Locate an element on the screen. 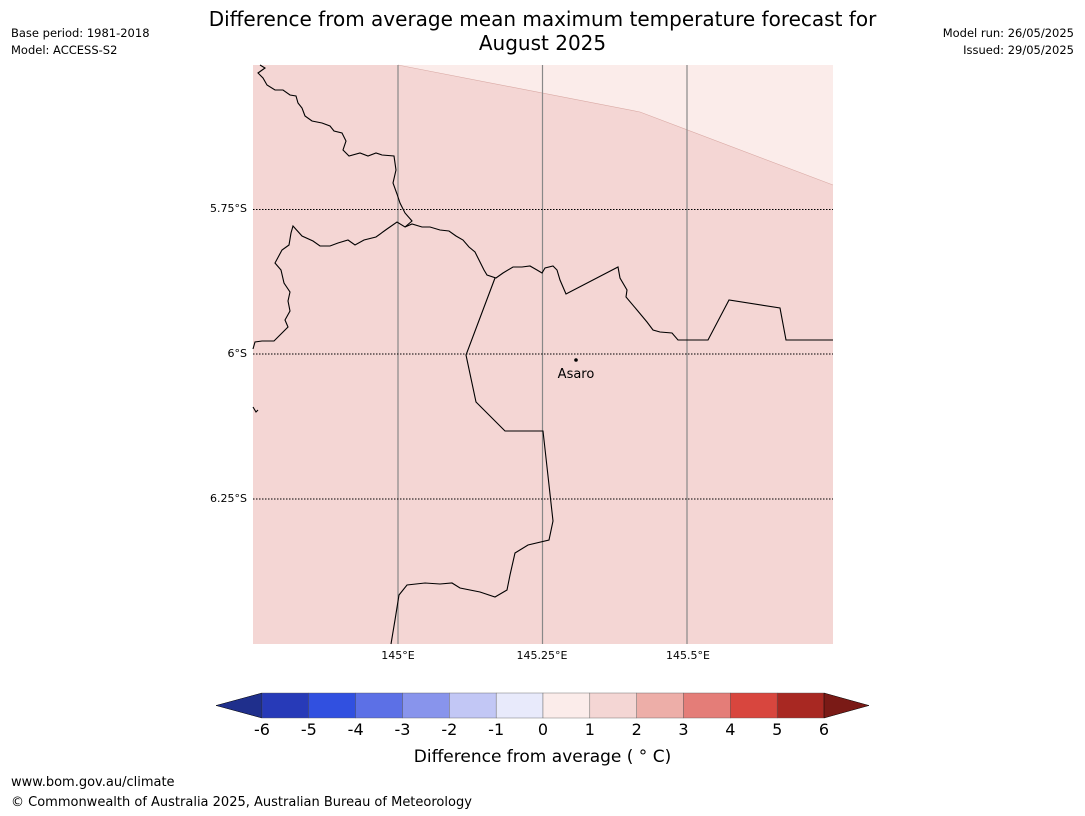  border-west-stub is located at coordinates (255, 409).